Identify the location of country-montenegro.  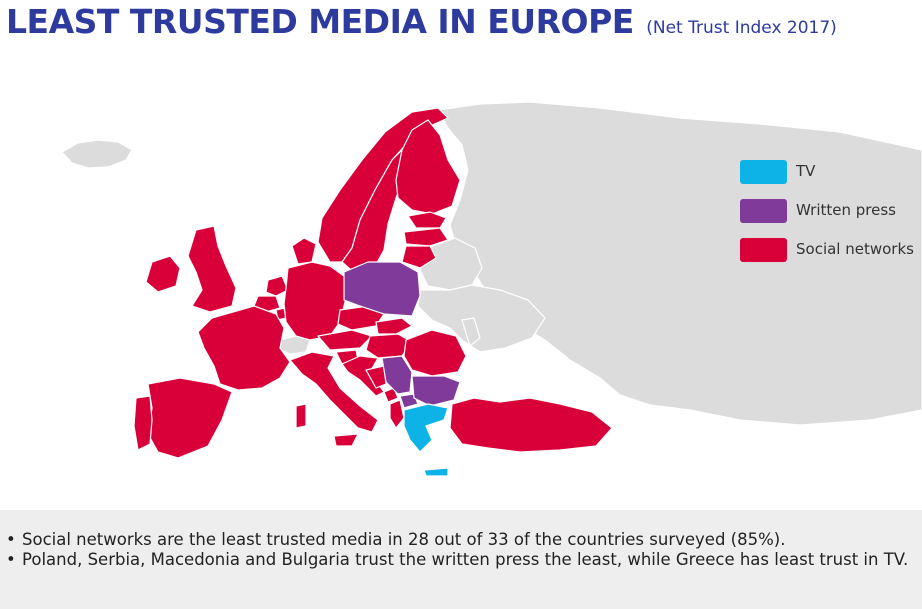
(391, 395).